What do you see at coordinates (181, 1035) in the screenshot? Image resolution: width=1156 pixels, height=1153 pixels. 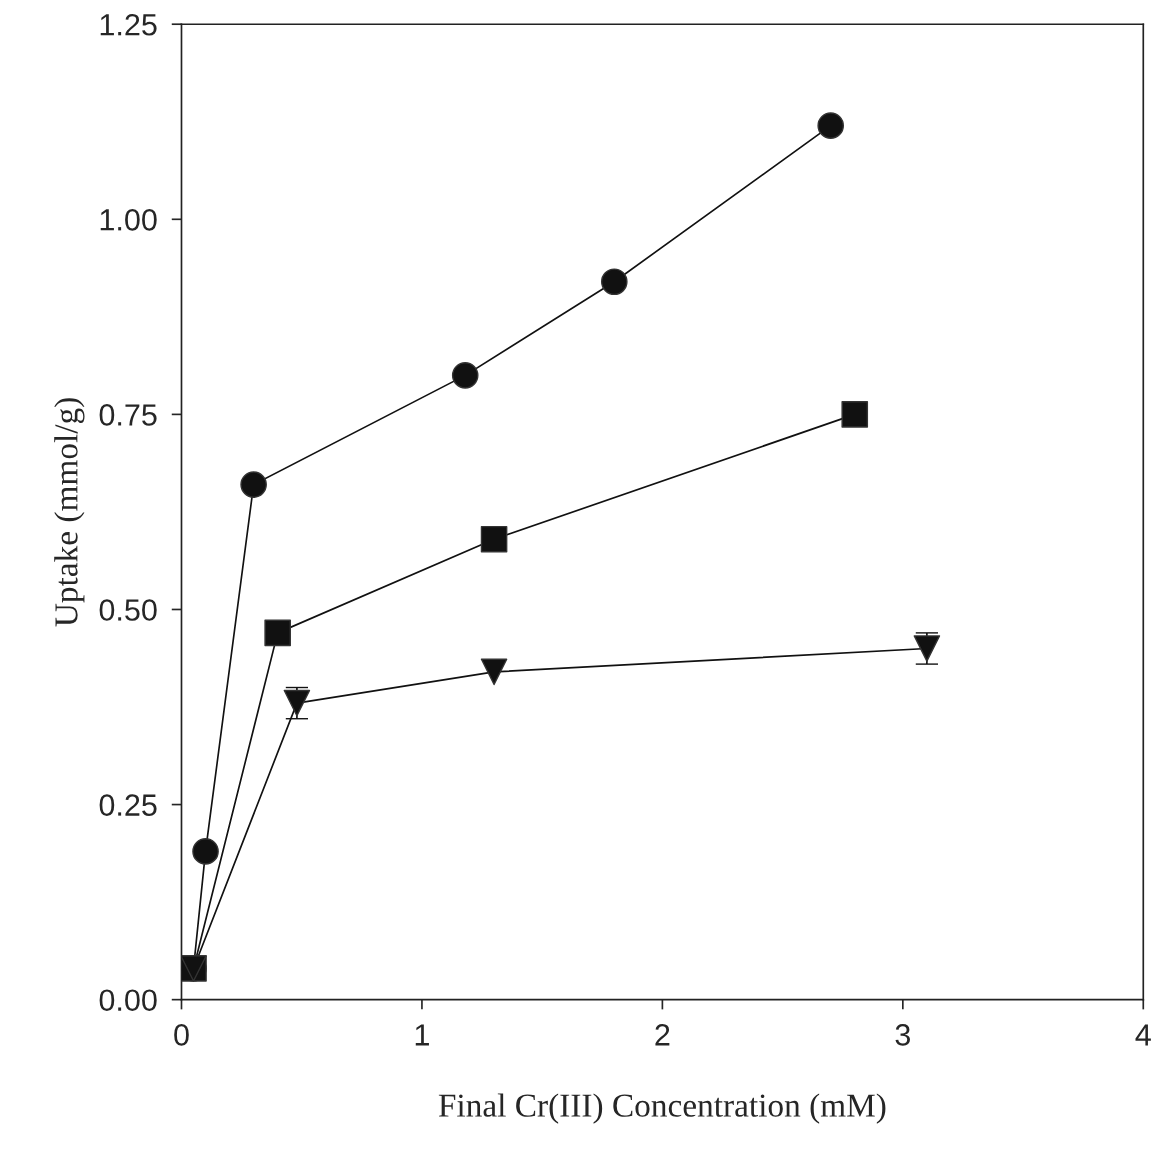 I see `x-tick-label: 0` at bounding box center [181, 1035].